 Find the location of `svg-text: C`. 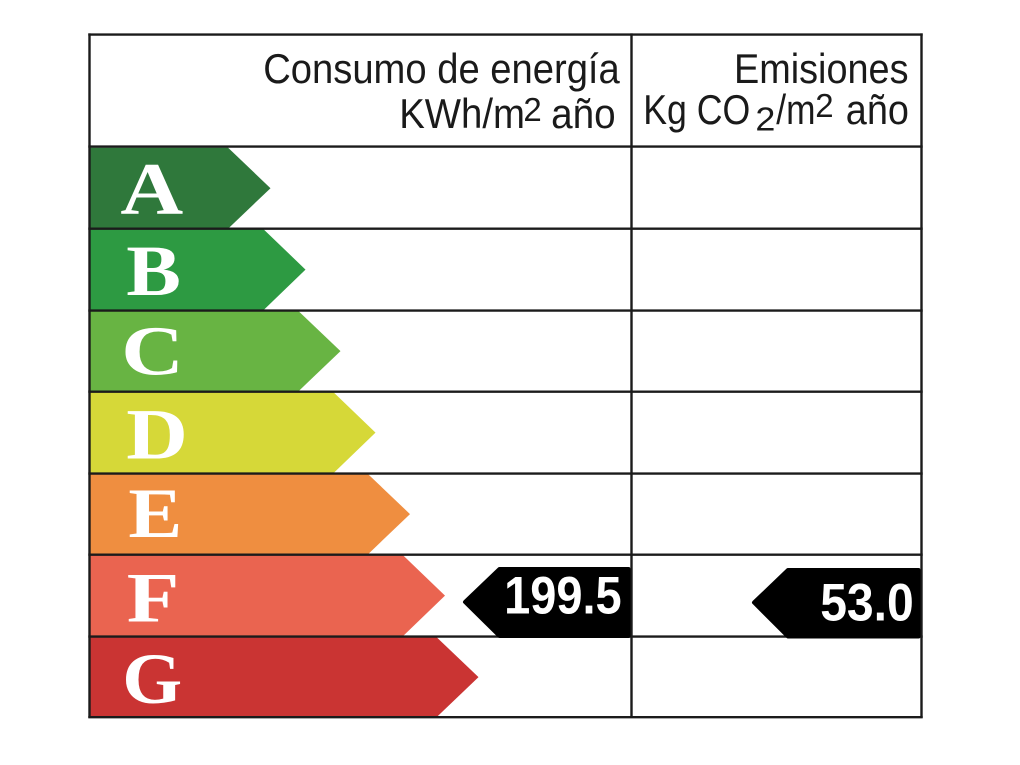

svg-text: C is located at coordinates (152, 351).